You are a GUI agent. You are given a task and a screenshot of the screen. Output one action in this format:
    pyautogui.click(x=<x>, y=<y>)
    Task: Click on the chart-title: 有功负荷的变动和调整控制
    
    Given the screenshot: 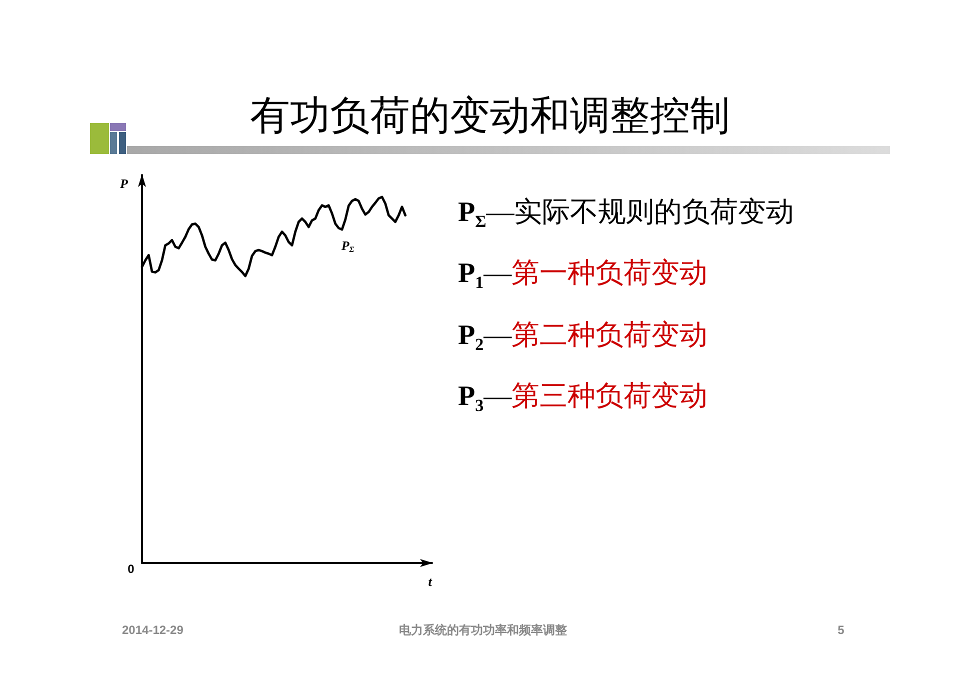 What is the action you would take?
    pyautogui.click(x=490, y=116)
    